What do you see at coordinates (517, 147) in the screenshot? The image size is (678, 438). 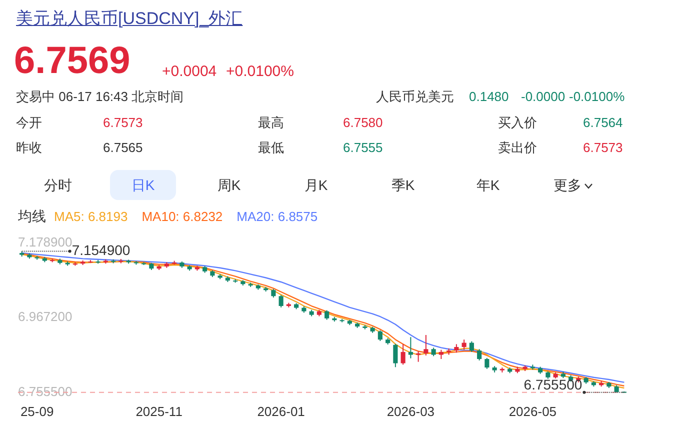 I see `text: 卖出价` at bounding box center [517, 147].